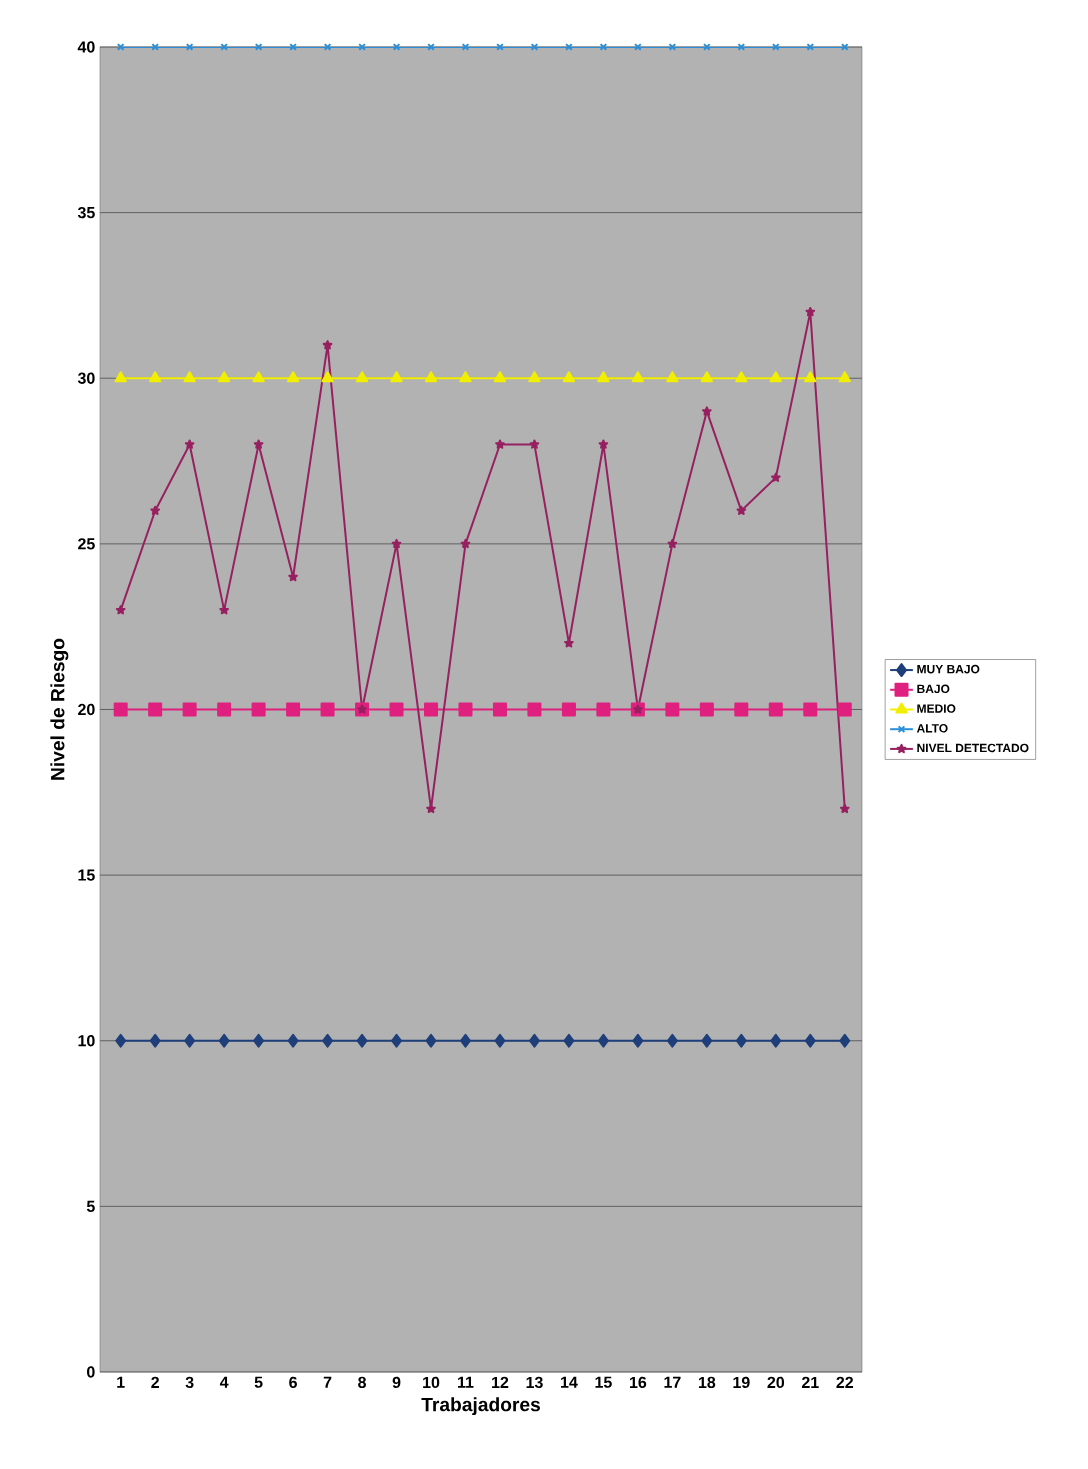 This screenshot has height=1469, width=1088. I want to click on x-axis-title: Trabajadores, so click(480, 1406).